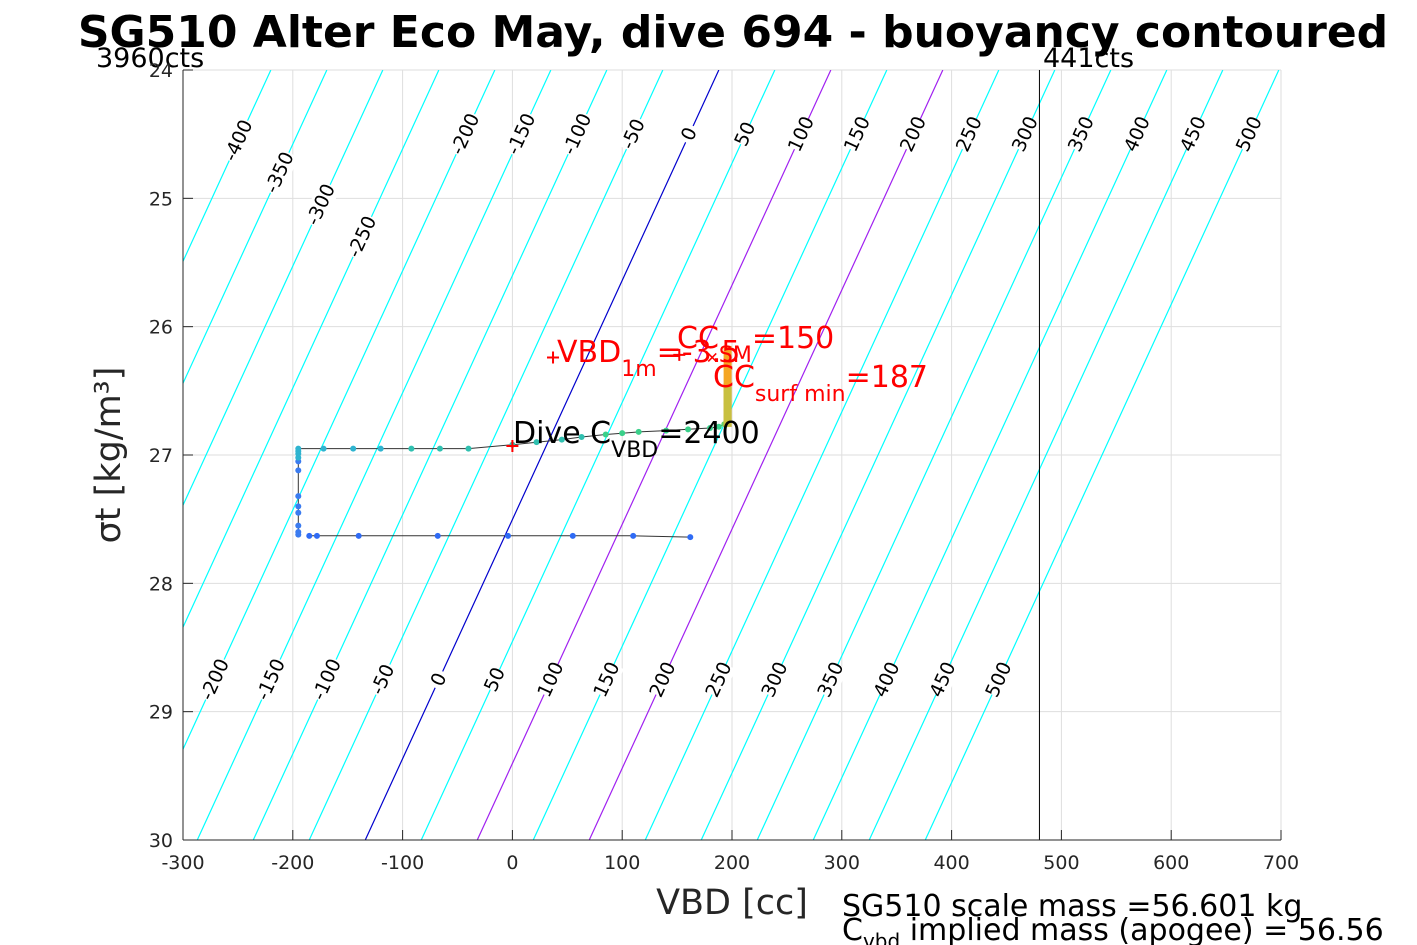  What do you see at coordinates (1113, 929) in the screenshot?
I see `implied-mass-label: Cvbd implied mass (apogee) = 56.56` at bounding box center [1113, 929].